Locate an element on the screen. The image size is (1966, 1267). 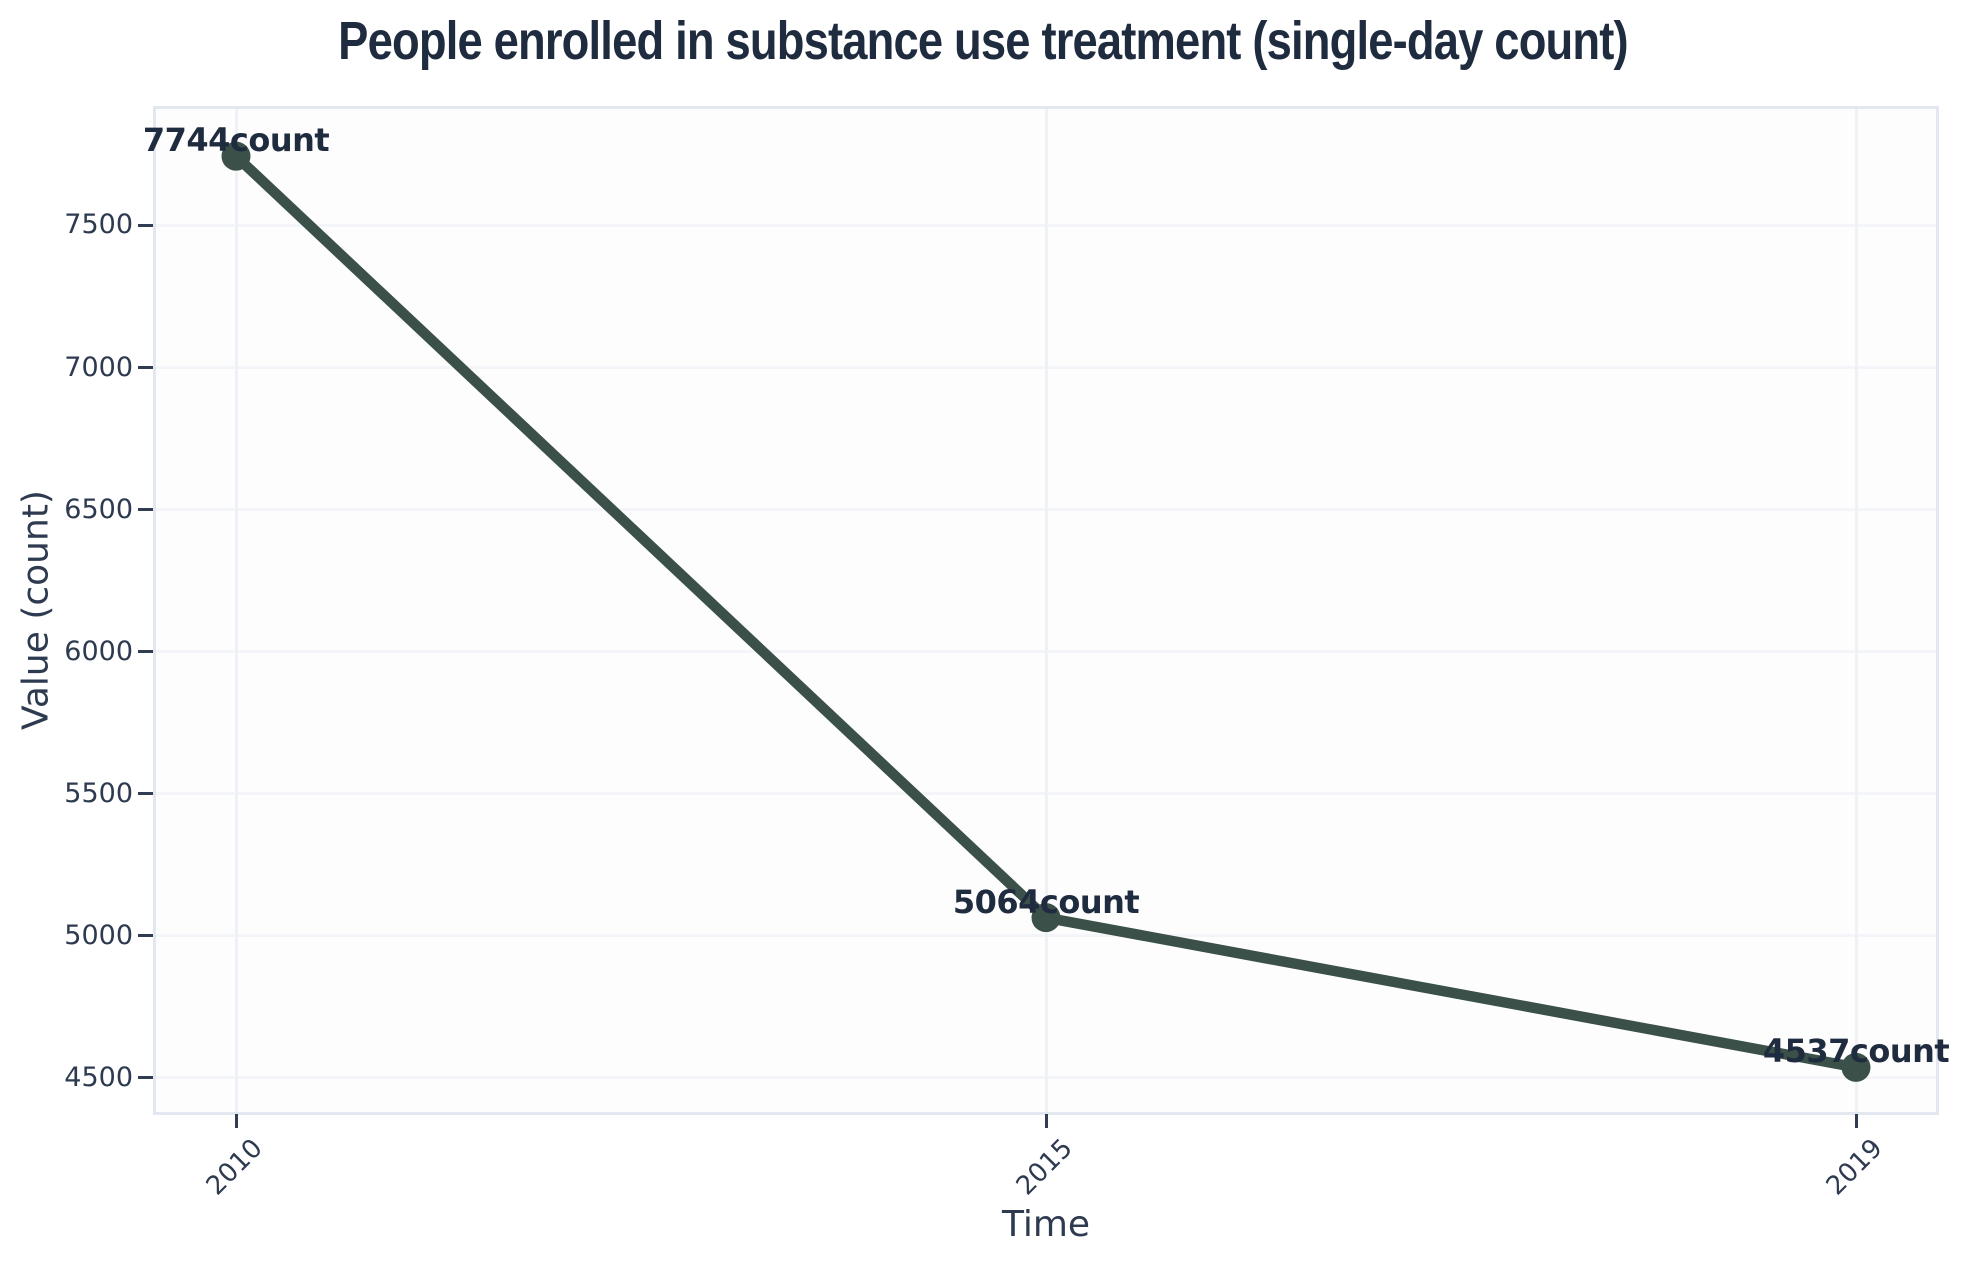
y-tick-label: 7500 is located at coordinates (98, 225).